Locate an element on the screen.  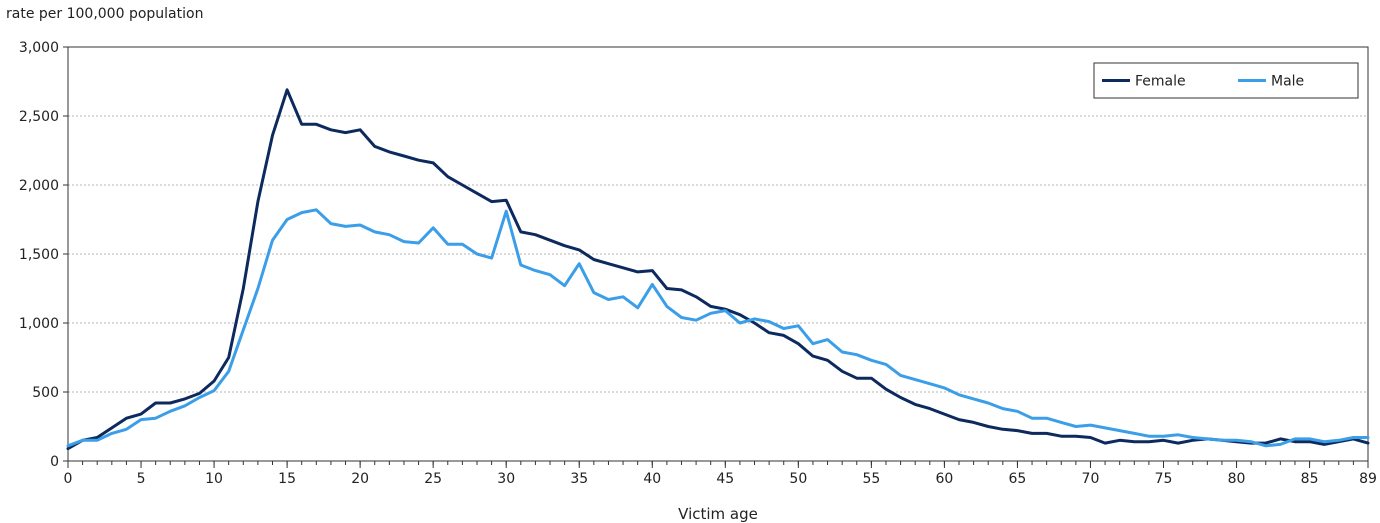
x-tick-label: 80 is located at coordinates (1237, 479).